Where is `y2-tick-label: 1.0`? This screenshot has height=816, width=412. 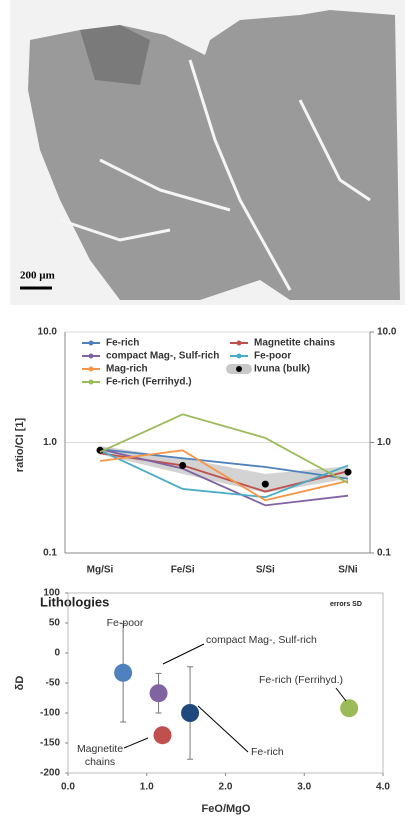 y2-tick-label: 1.0 is located at coordinates (384, 442).